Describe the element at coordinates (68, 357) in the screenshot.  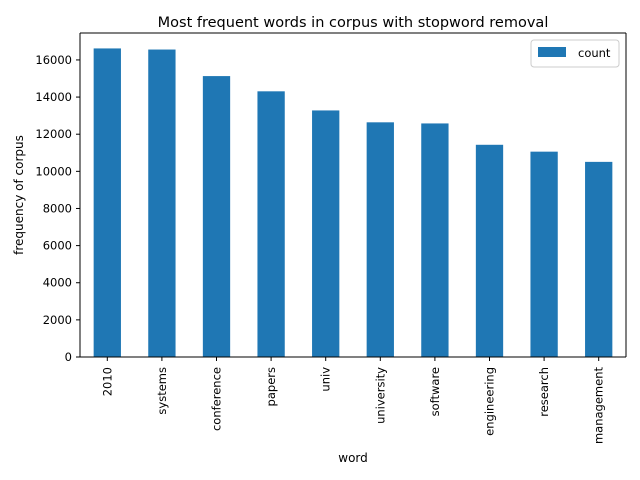
I see `y-tick-label: 0` at that location.